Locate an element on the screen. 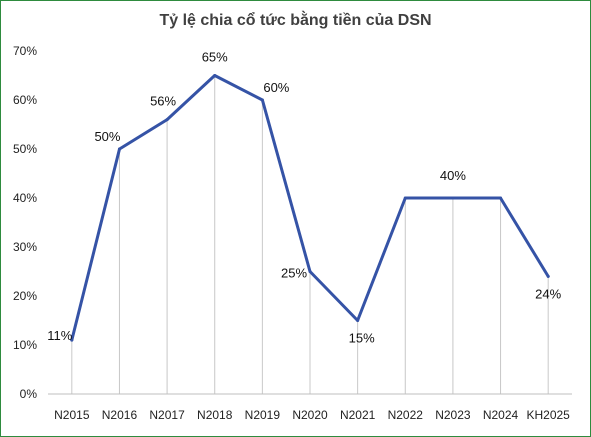 This screenshot has width=591, height=437. data-label: 15% is located at coordinates (362, 338).